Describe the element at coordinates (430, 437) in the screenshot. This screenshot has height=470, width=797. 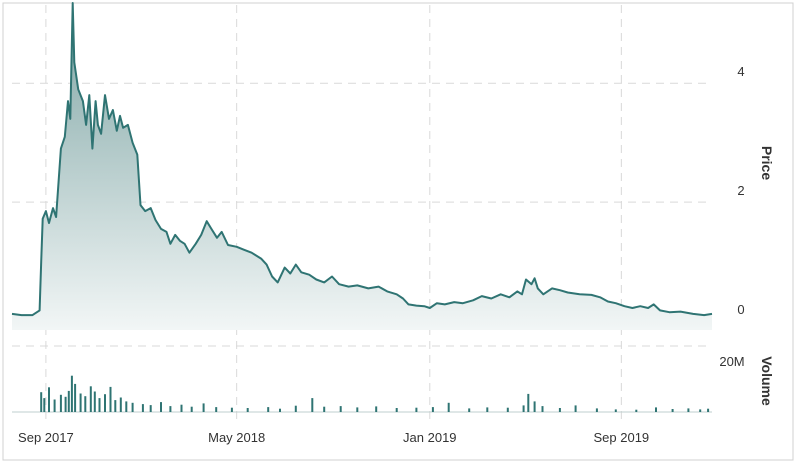
I see `x-tick-label: Jan 2019` at that location.